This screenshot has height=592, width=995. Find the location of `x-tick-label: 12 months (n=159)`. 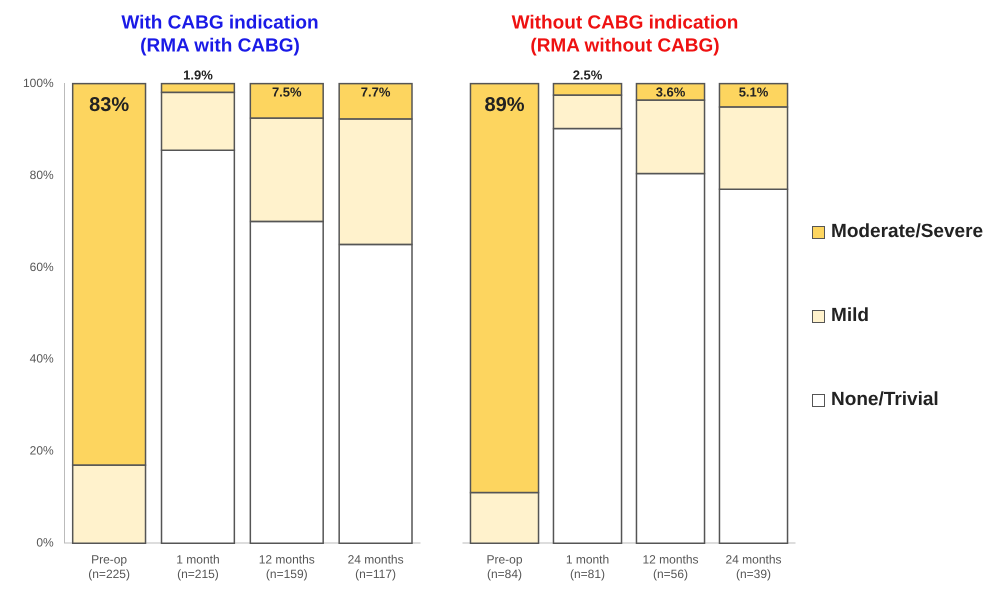

x-tick-label: 12 months (n=159) is located at coordinates (286, 567).